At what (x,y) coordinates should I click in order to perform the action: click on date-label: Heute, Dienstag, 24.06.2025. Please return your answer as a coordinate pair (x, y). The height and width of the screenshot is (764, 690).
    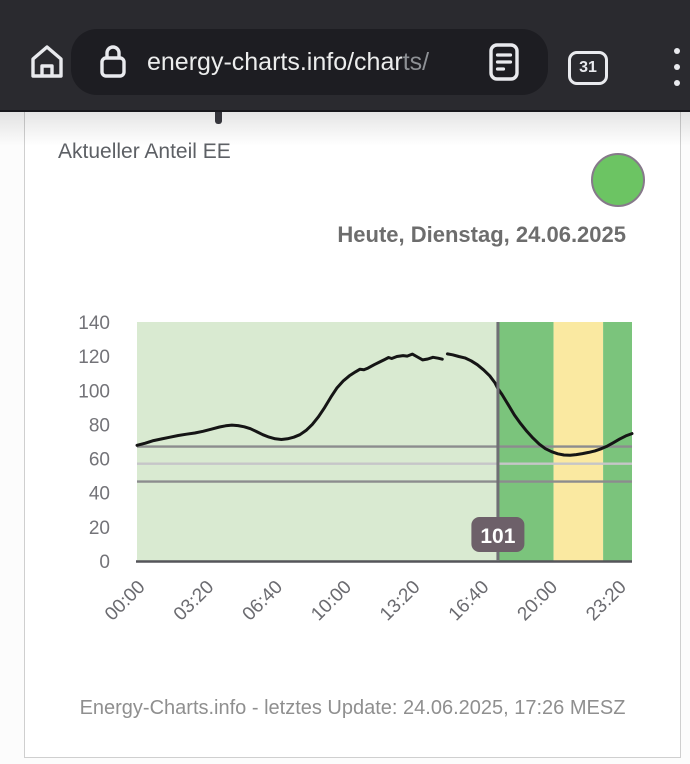
    Looking at the image, I should click on (481, 234).